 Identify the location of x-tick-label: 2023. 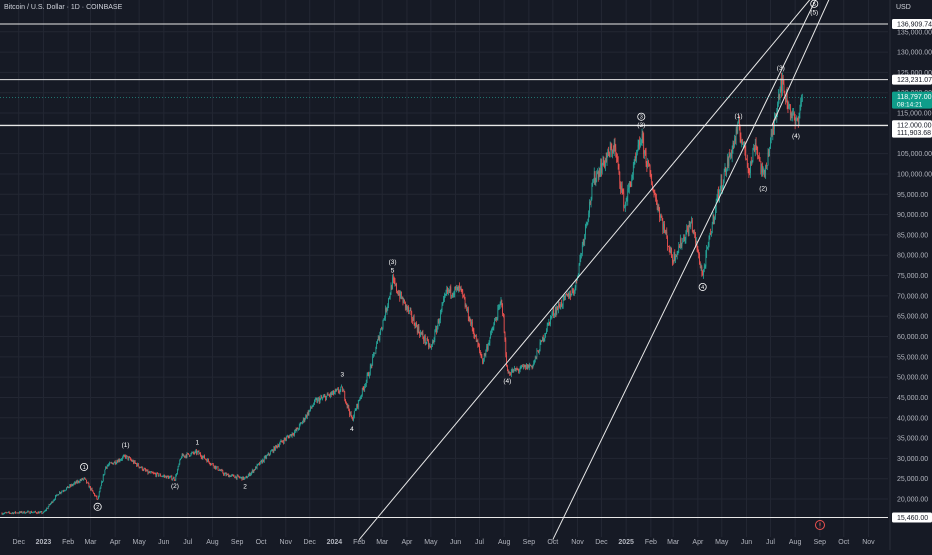
(44, 542).